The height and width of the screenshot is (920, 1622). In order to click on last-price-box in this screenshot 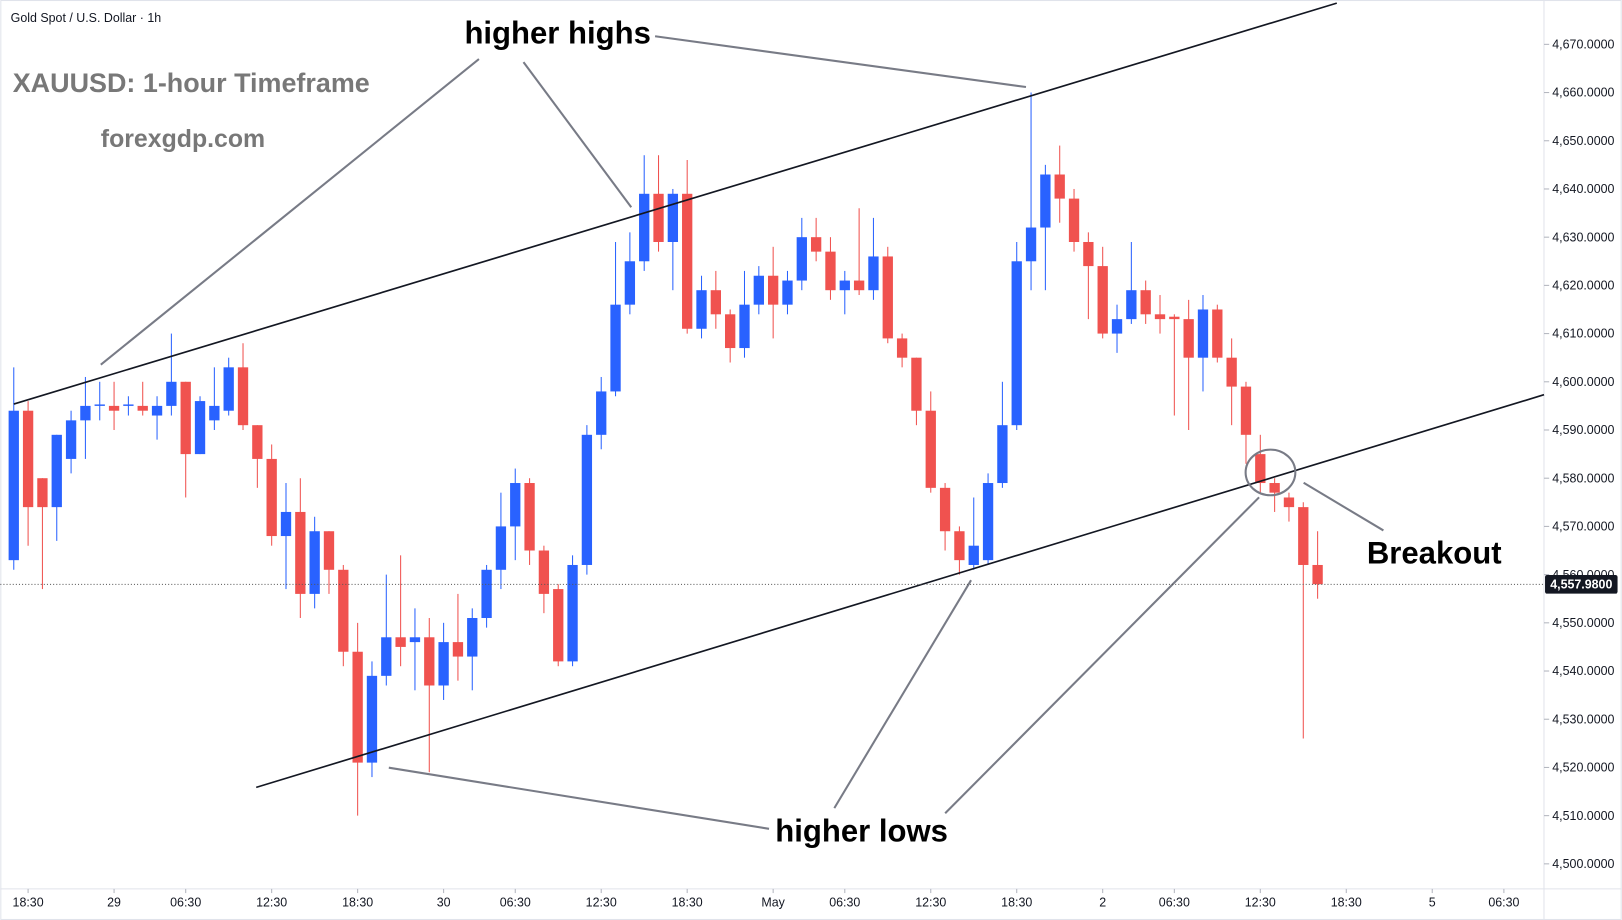, I will do `click(1581, 584)`.